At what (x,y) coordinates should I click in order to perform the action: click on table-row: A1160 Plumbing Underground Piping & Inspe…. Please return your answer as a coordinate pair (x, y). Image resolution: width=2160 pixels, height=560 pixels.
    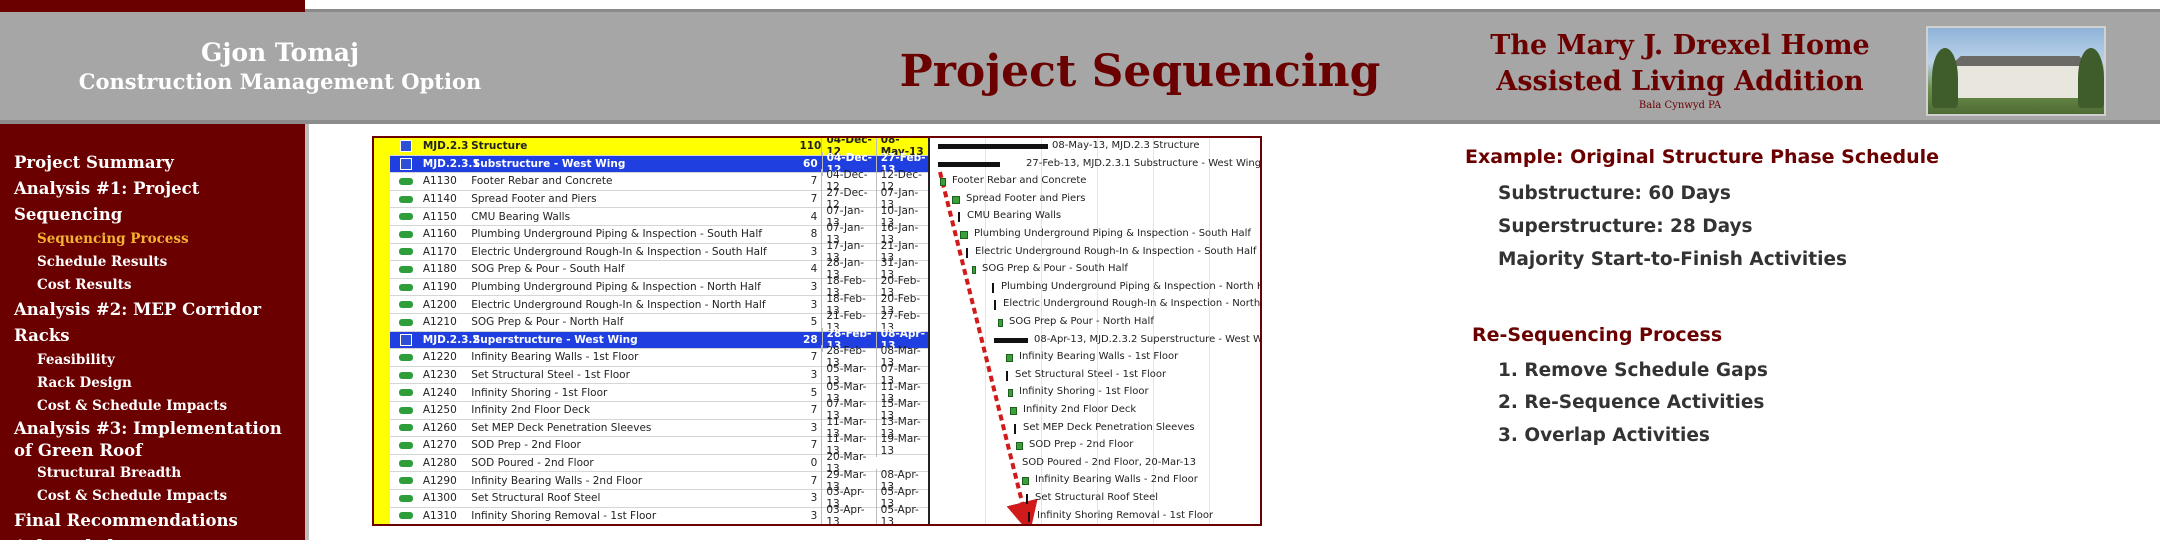
    Looking at the image, I should click on (659, 234).